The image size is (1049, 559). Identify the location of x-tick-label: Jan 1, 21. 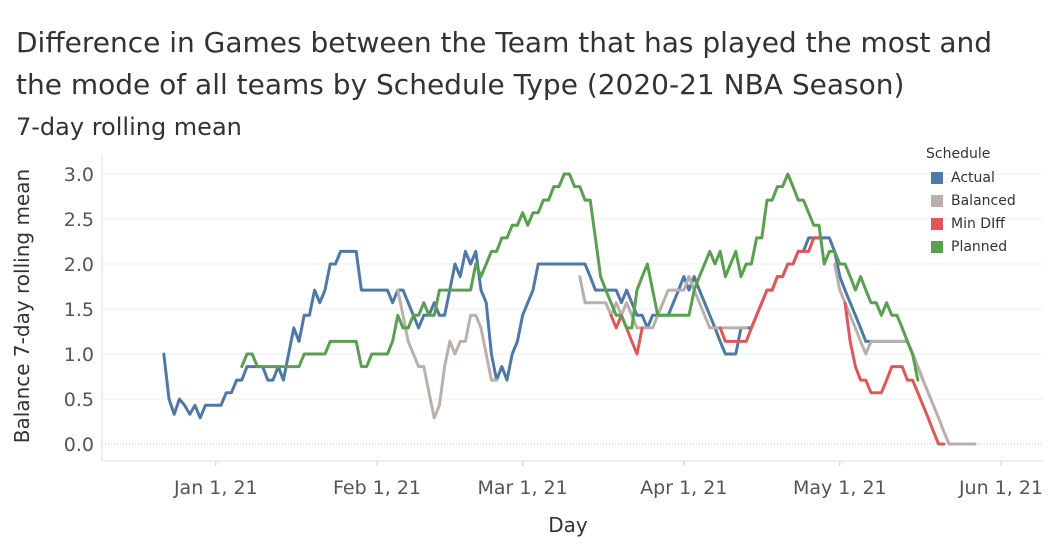
(215, 488).